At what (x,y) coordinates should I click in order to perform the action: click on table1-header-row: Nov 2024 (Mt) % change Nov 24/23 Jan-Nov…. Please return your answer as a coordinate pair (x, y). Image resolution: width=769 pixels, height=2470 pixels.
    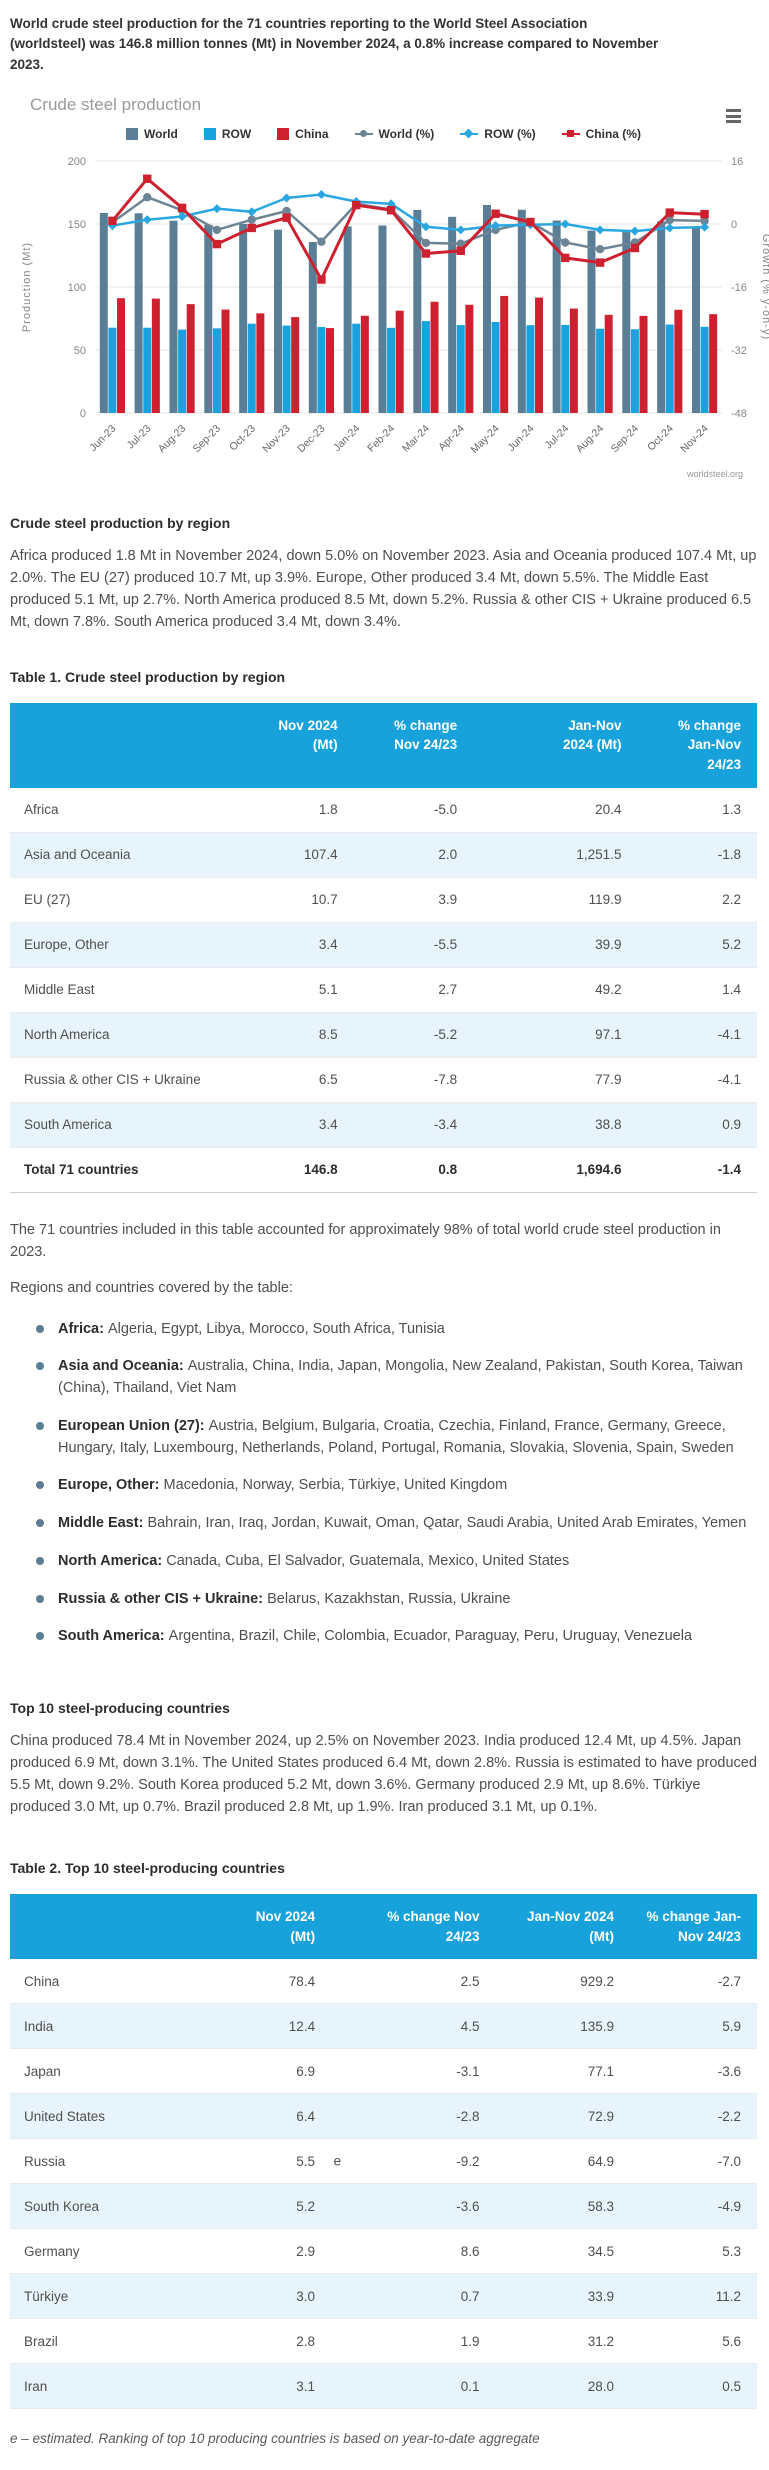
    Looking at the image, I should click on (383, 745).